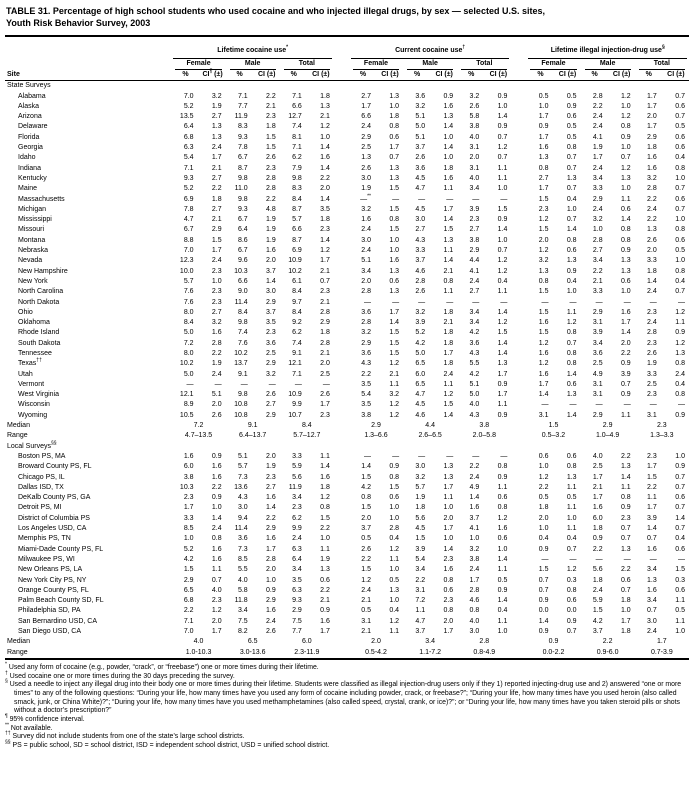 This screenshot has height=792, width=694. What do you see at coordinates (17, 436) in the screenshot?
I see `stat-label: Range` at bounding box center [17, 436].